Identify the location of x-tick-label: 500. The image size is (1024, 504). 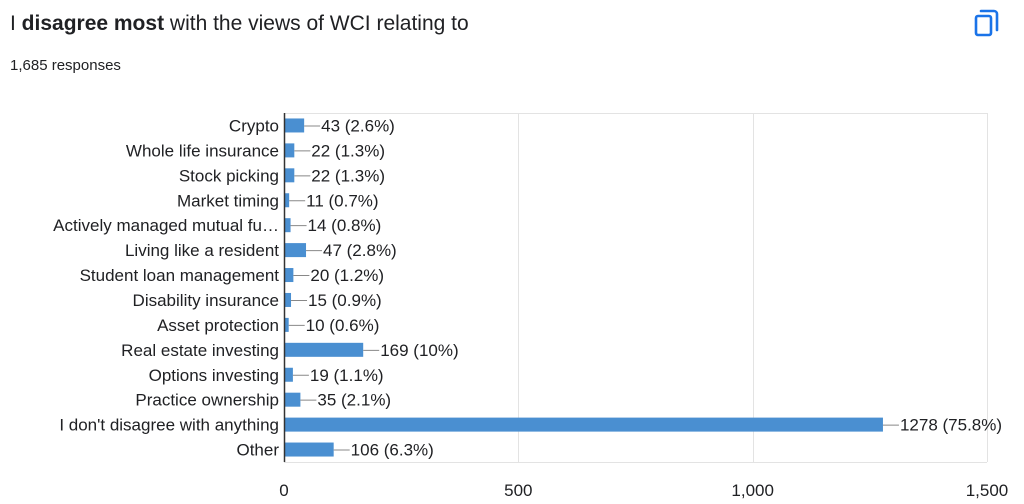
(518, 490).